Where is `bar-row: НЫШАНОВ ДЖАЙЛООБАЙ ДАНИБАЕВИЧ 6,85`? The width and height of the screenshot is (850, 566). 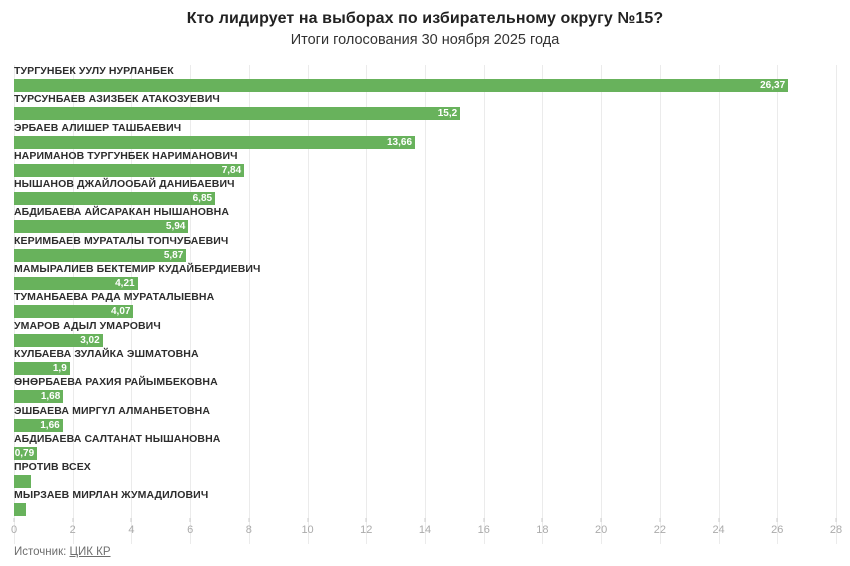
bar-row: НЫШАНОВ ДЖАЙЛООБАЙ ДАНИБАЕВИЧ 6,85 is located at coordinates (425, 192).